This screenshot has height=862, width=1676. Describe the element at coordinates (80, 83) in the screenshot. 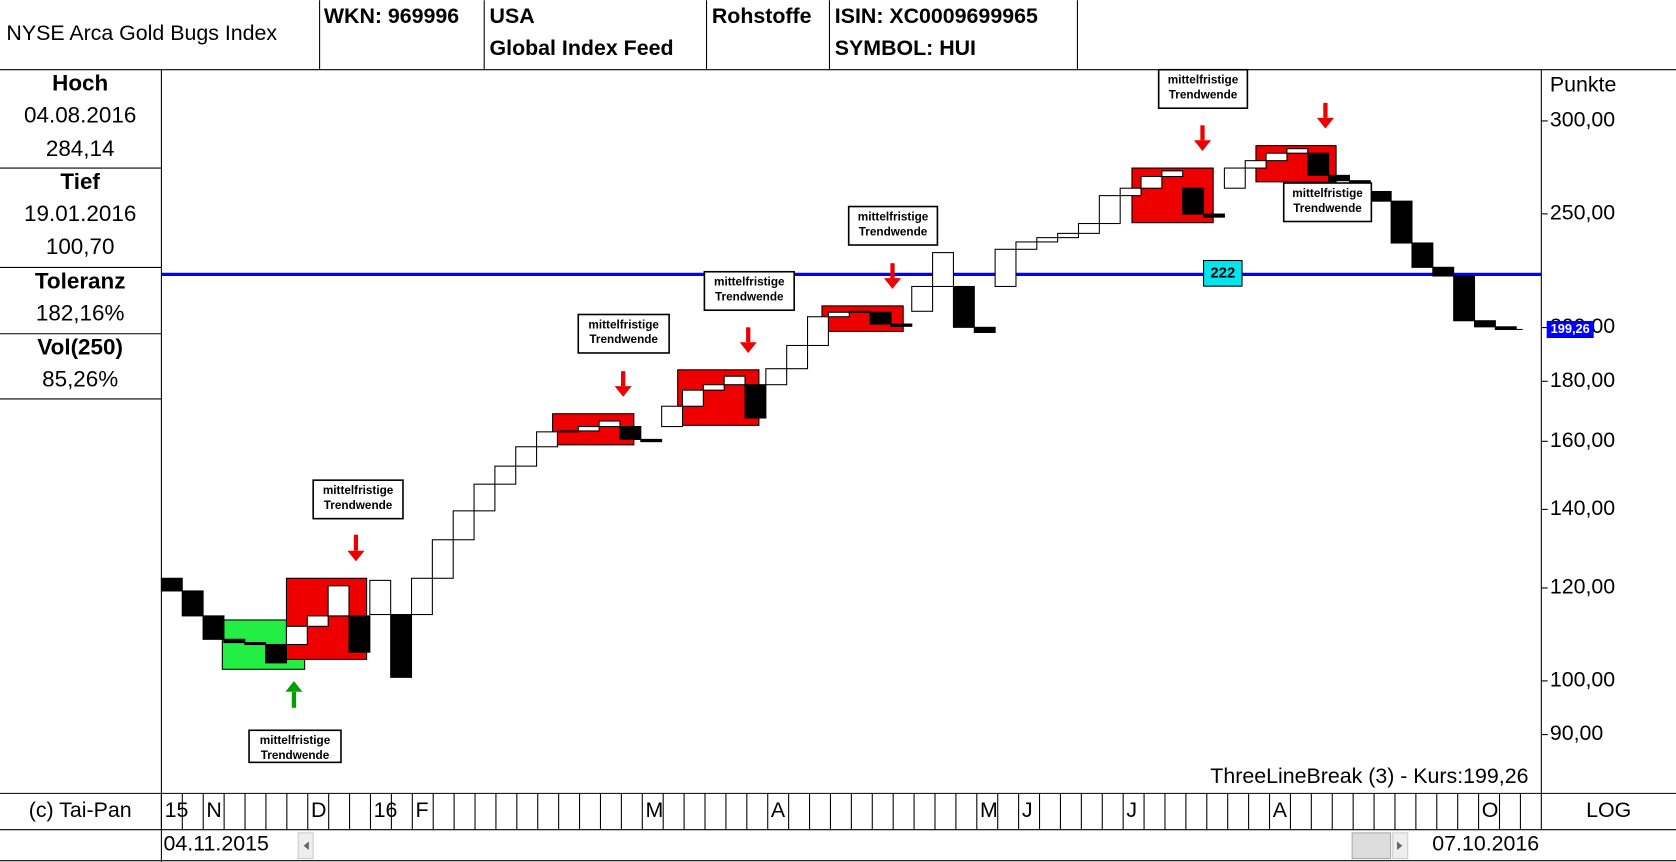

I see `stat-label: Hoch` at that location.